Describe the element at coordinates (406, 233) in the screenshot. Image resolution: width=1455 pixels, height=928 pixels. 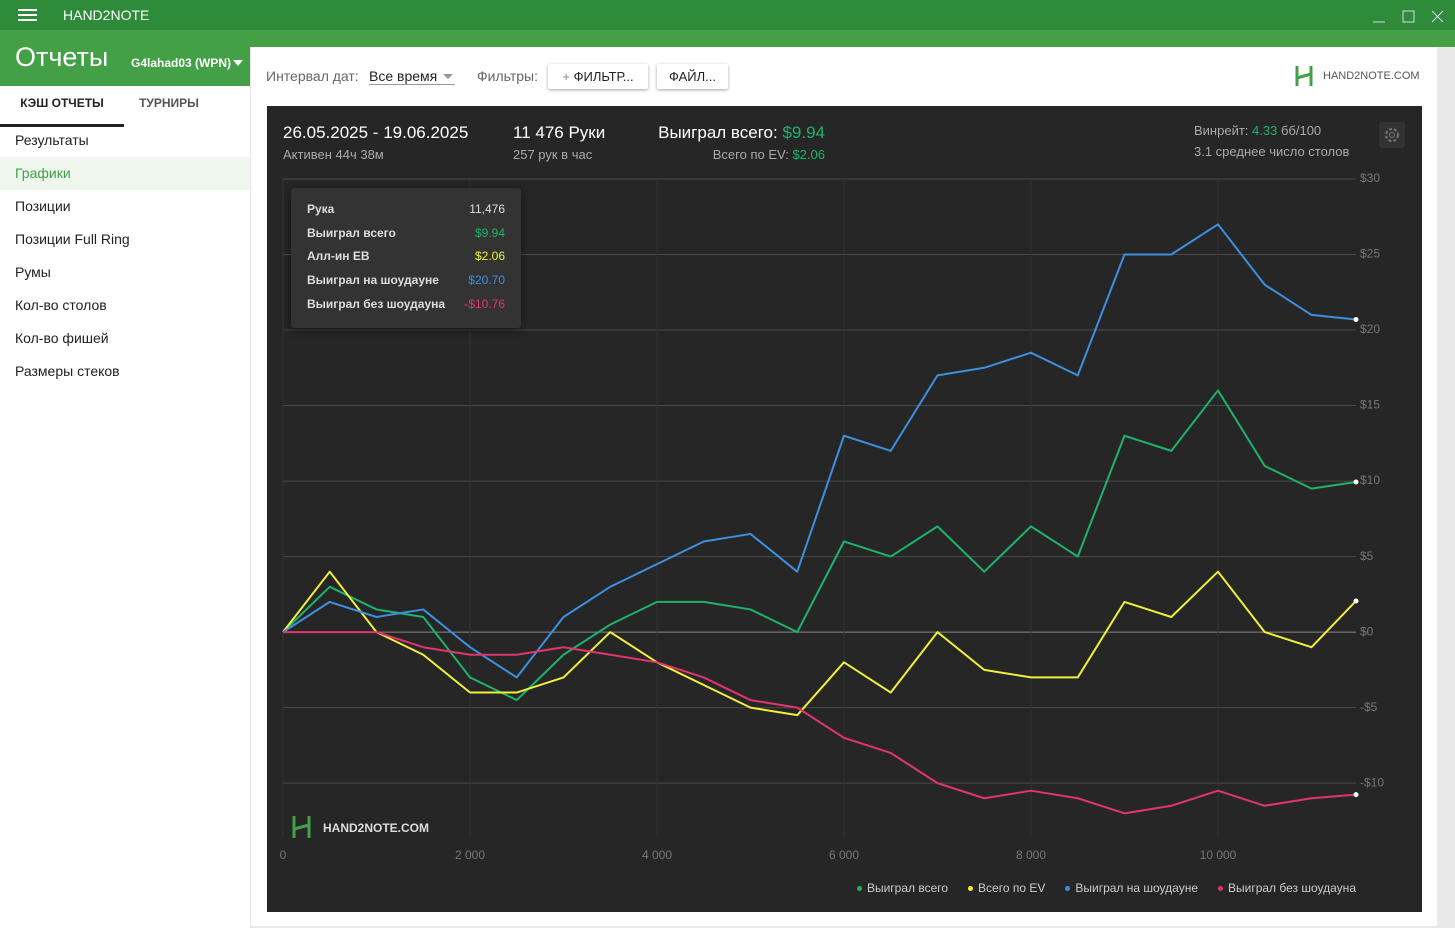
I see `tooltip-row: Выиграл всего $9.94` at that location.